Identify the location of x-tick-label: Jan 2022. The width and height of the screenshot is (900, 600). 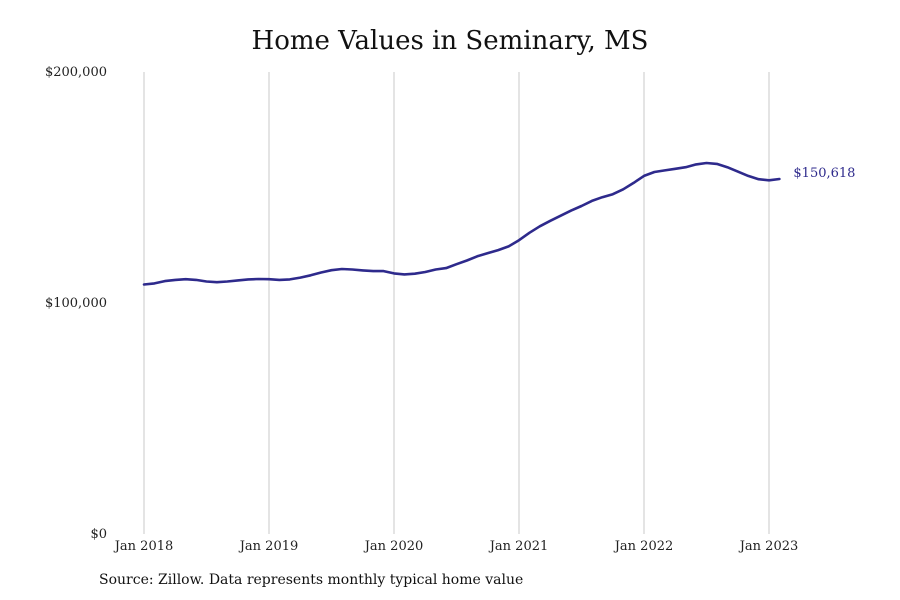
(643, 546).